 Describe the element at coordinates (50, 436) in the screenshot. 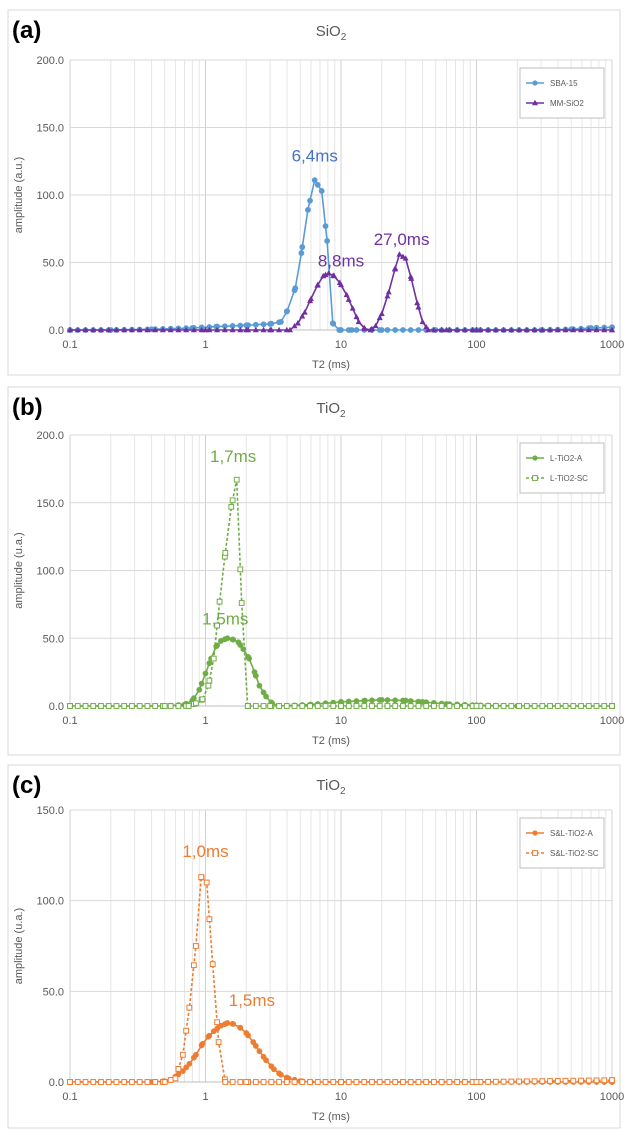

I see `y-tick-label: 200.0` at that location.